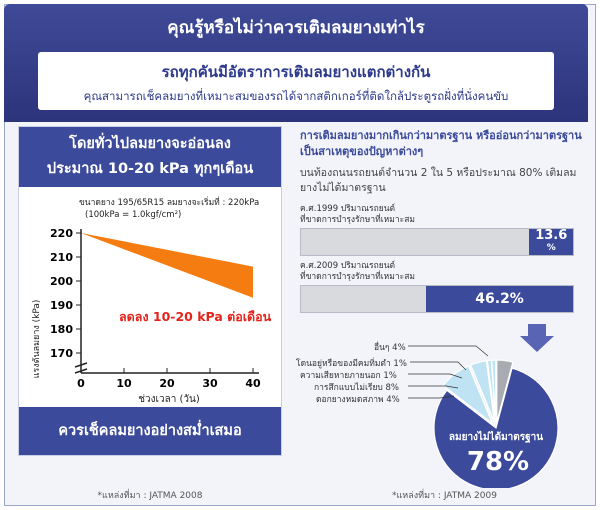 The image size is (600, 510). Describe the element at coordinates (167, 265) in the screenshot. I see `pressure-range-band` at that location.